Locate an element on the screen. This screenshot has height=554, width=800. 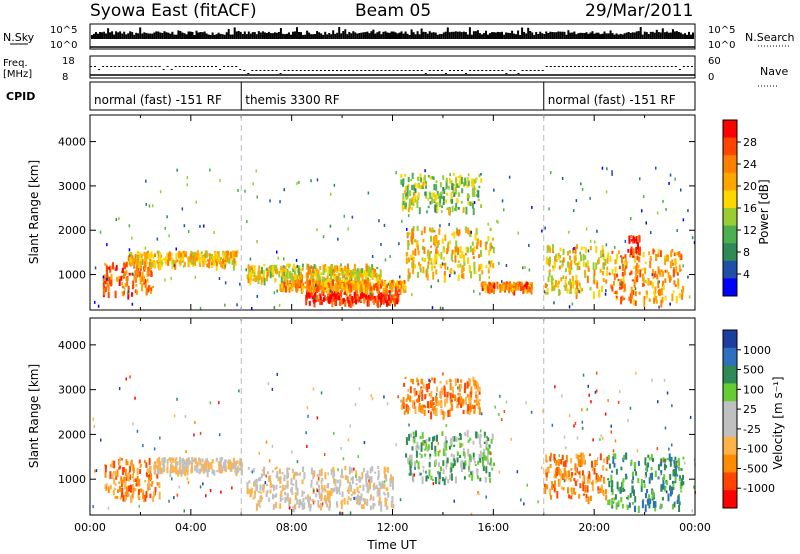
freq-bottom-tick: 8 is located at coordinates (65, 77).